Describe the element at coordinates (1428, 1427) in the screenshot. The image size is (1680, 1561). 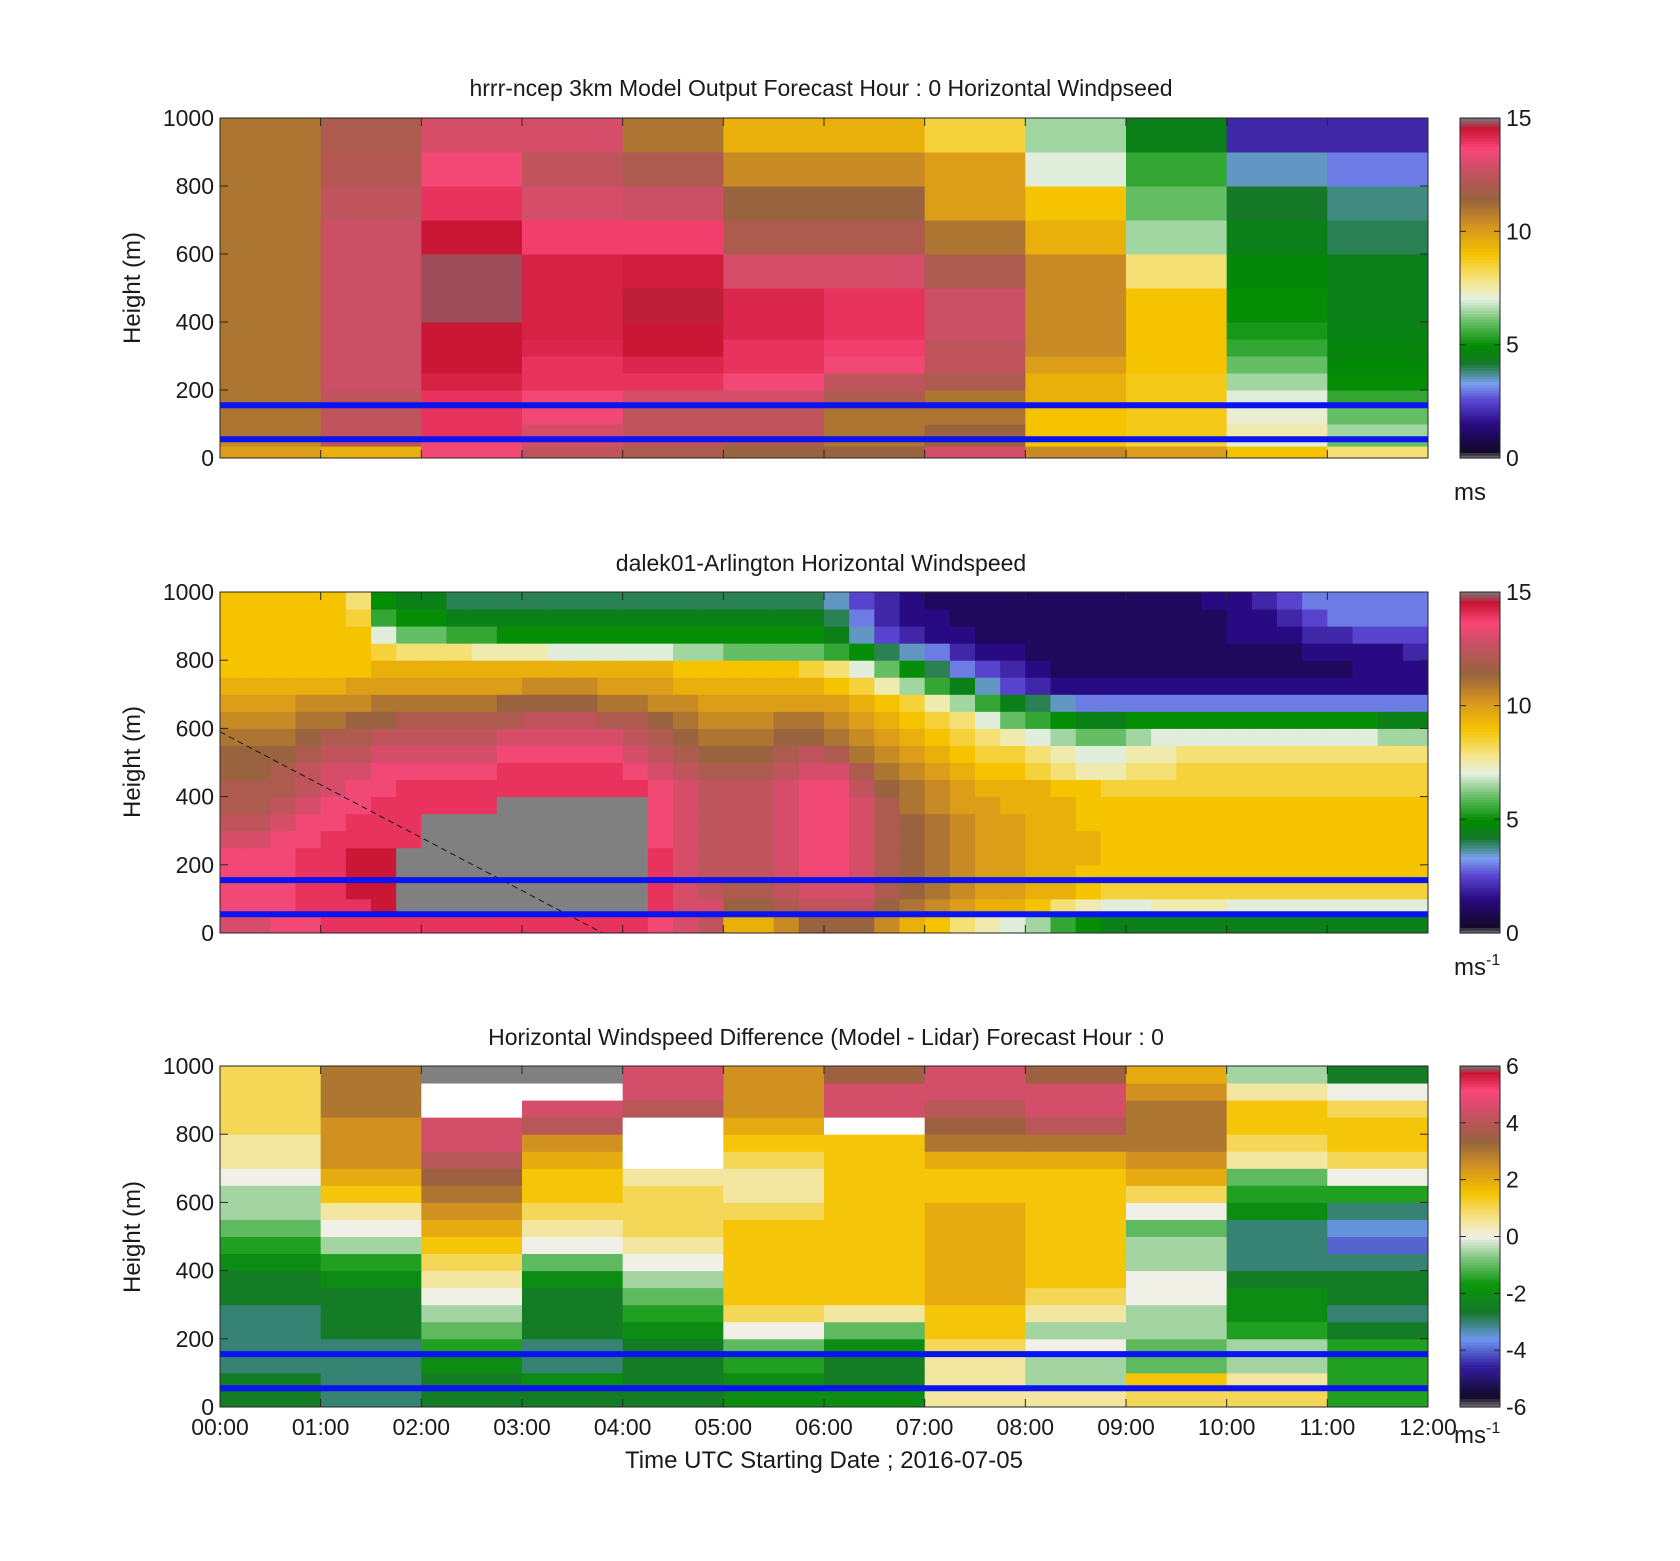
I see `x-tick-label: 12:00` at that location.